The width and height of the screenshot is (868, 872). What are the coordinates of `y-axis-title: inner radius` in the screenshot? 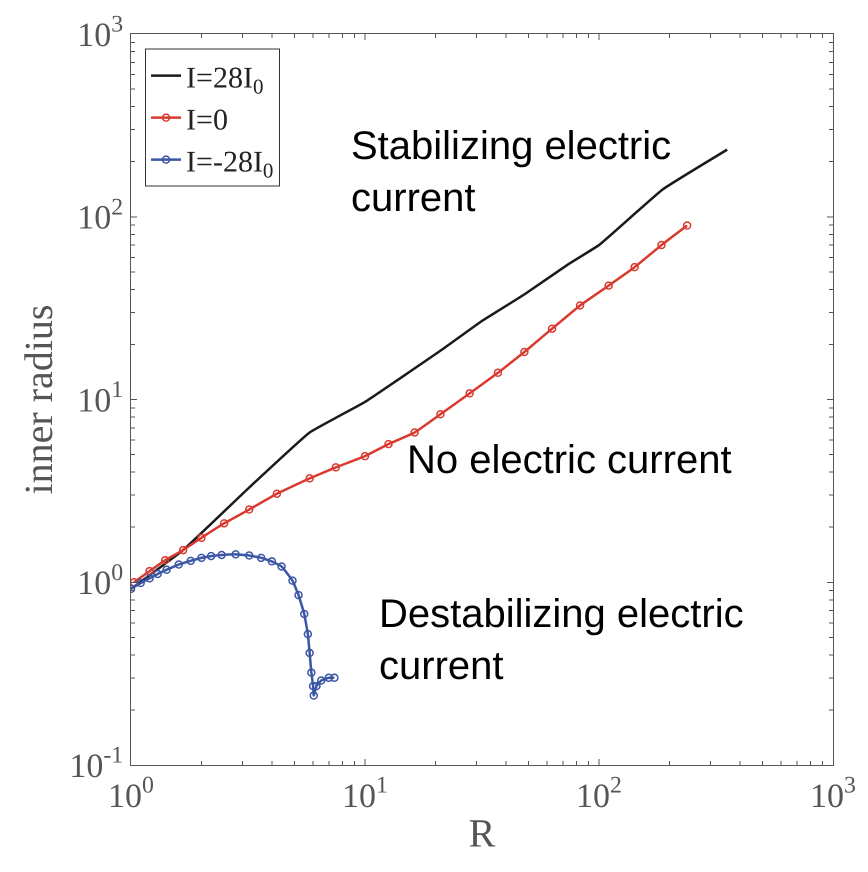 It's located at (38, 399).